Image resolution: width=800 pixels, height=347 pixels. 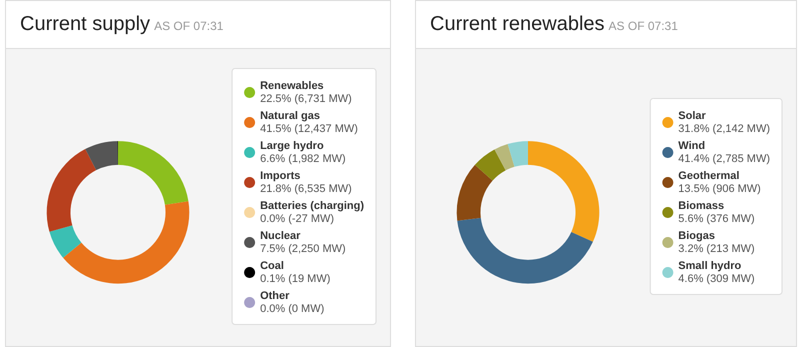 I want to click on legend-label: Renewables, so click(x=292, y=86).